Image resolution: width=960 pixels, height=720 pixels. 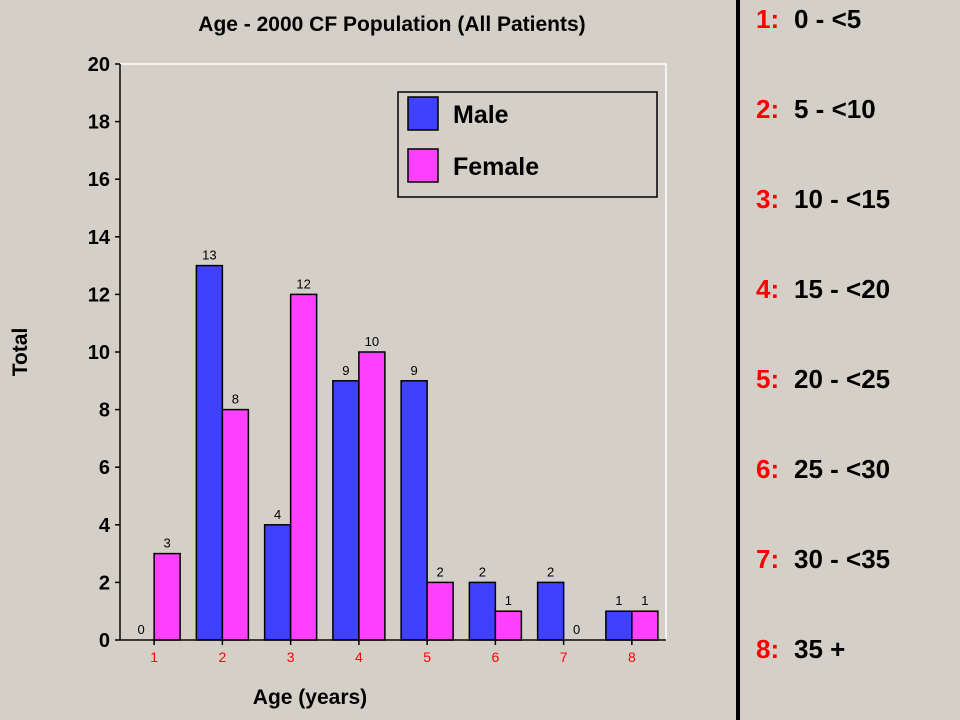 What do you see at coordinates (842, 559) in the screenshot?
I see `key-range: 30 - <35` at bounding box center [842, 559].